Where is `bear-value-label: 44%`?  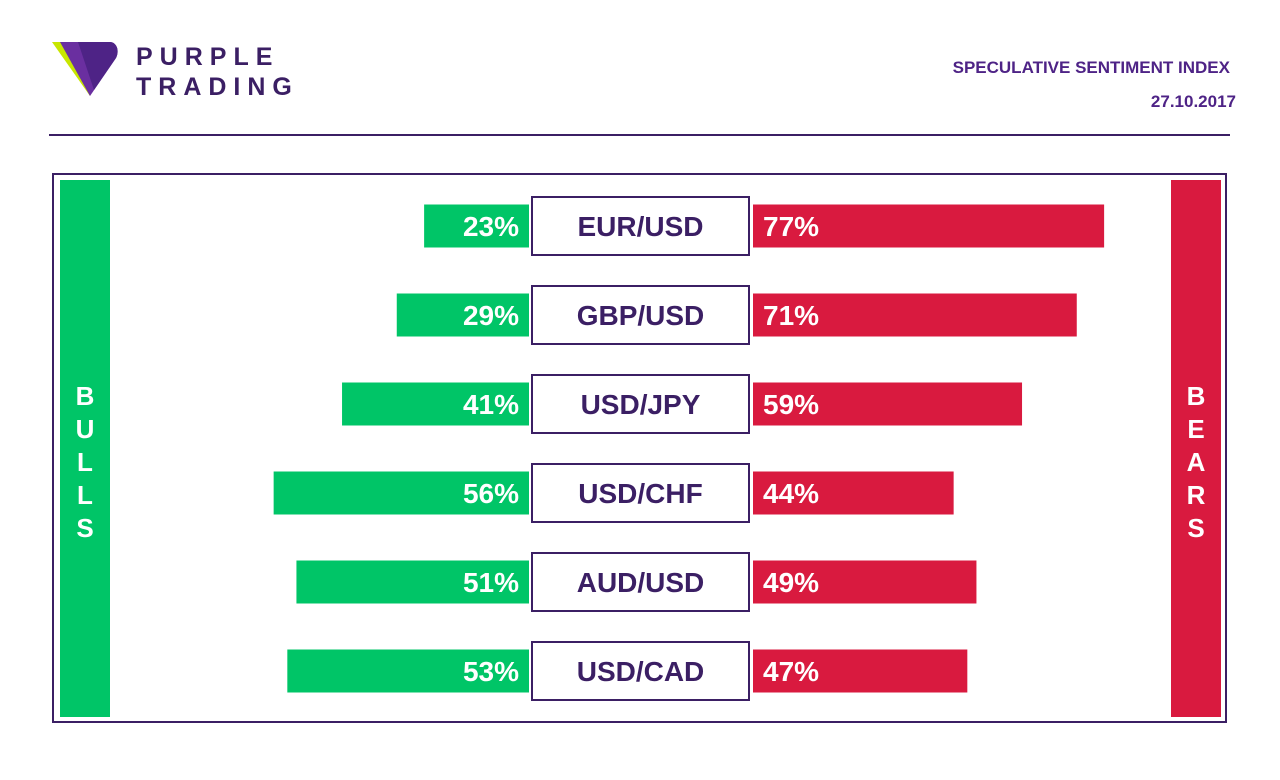
bear-value-label: 44% is located at coordinates (791, 493).